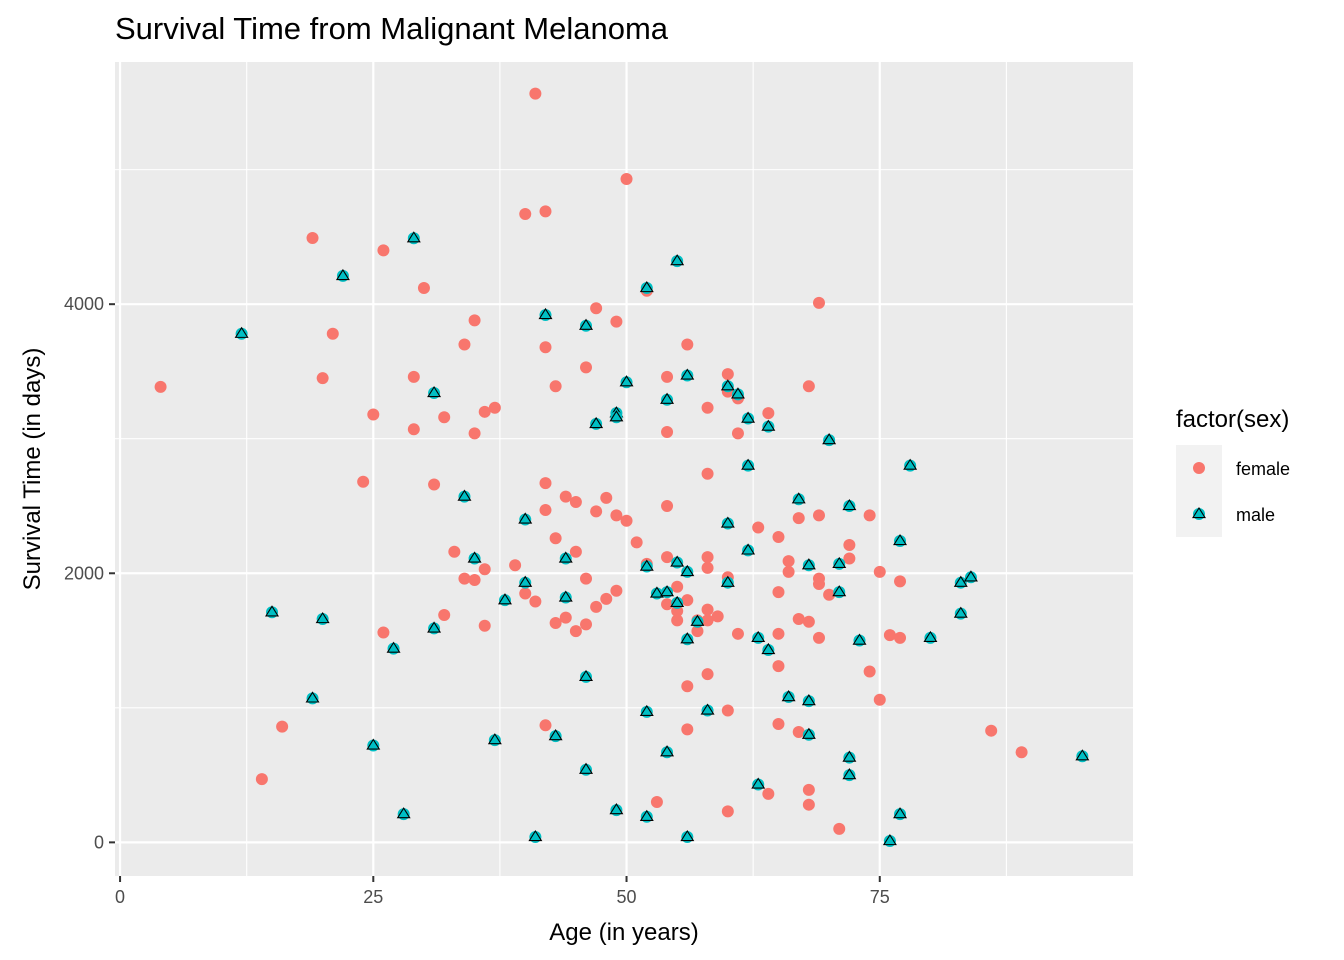 The height and width of the screenshot is (960, 1344). I want to click on y-tick-label: 4000, so click(84, 304).